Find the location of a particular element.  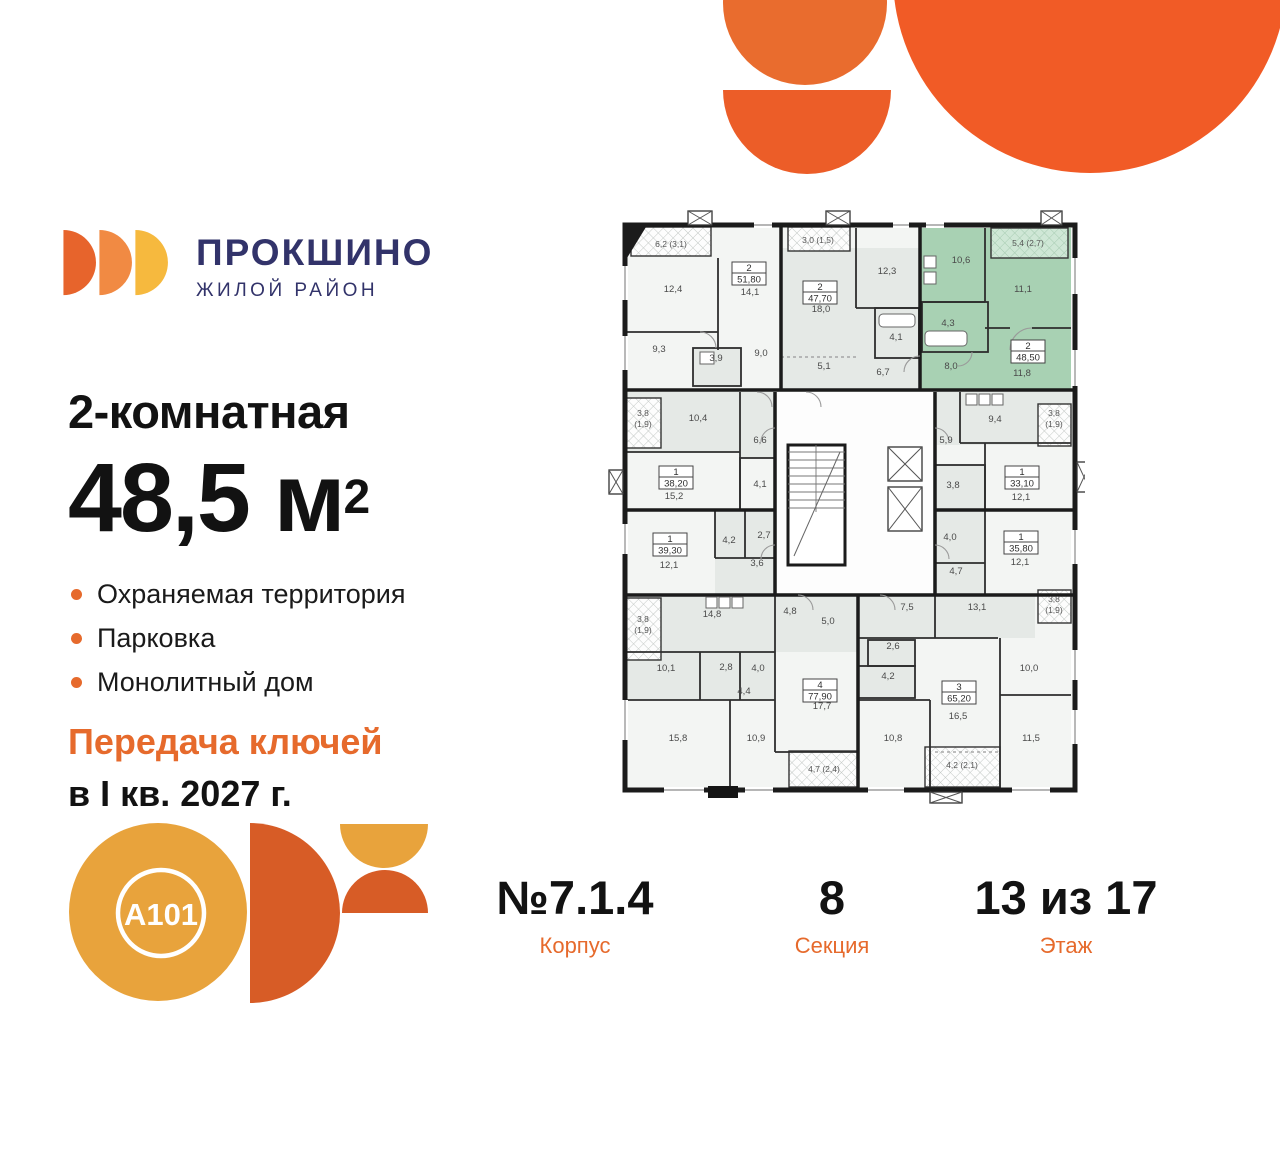

deco-orange-shapes is located at coordinates (1001, 87).